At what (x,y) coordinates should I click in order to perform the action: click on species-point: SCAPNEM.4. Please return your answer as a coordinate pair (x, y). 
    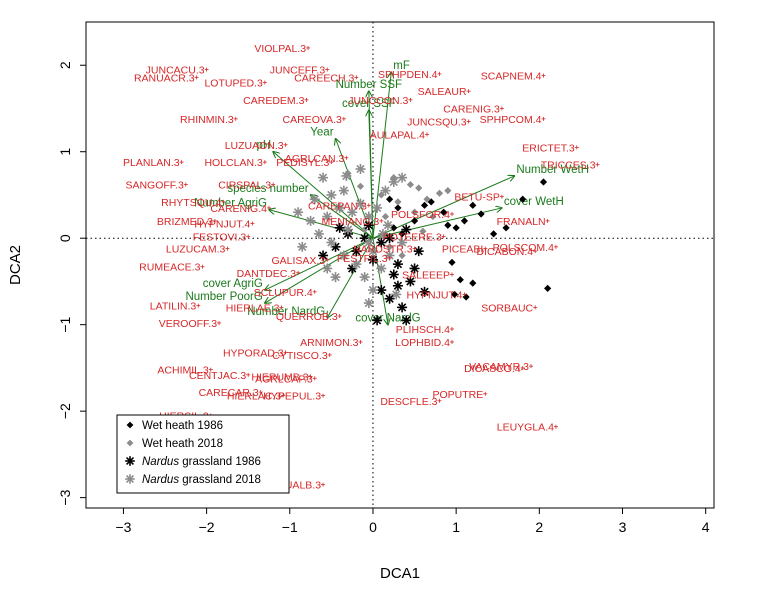
    Looking at the image, I should click on (513, 77).